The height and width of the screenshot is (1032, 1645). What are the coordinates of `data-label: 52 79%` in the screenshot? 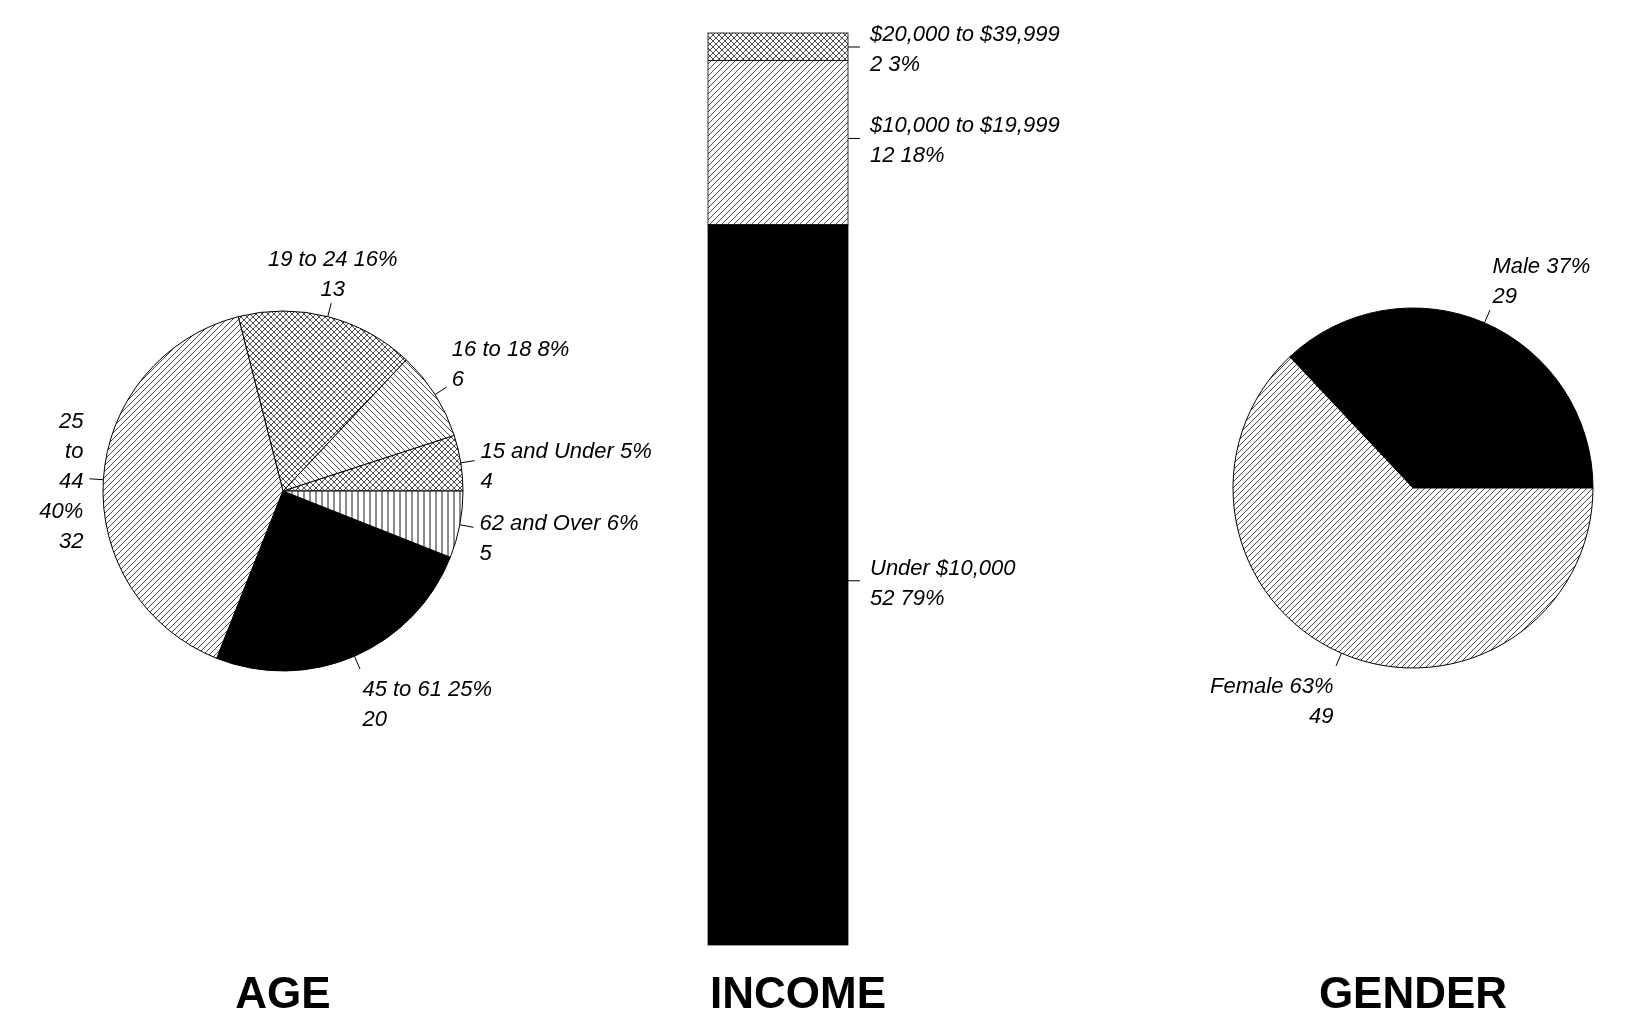 It's located at (907, 597).